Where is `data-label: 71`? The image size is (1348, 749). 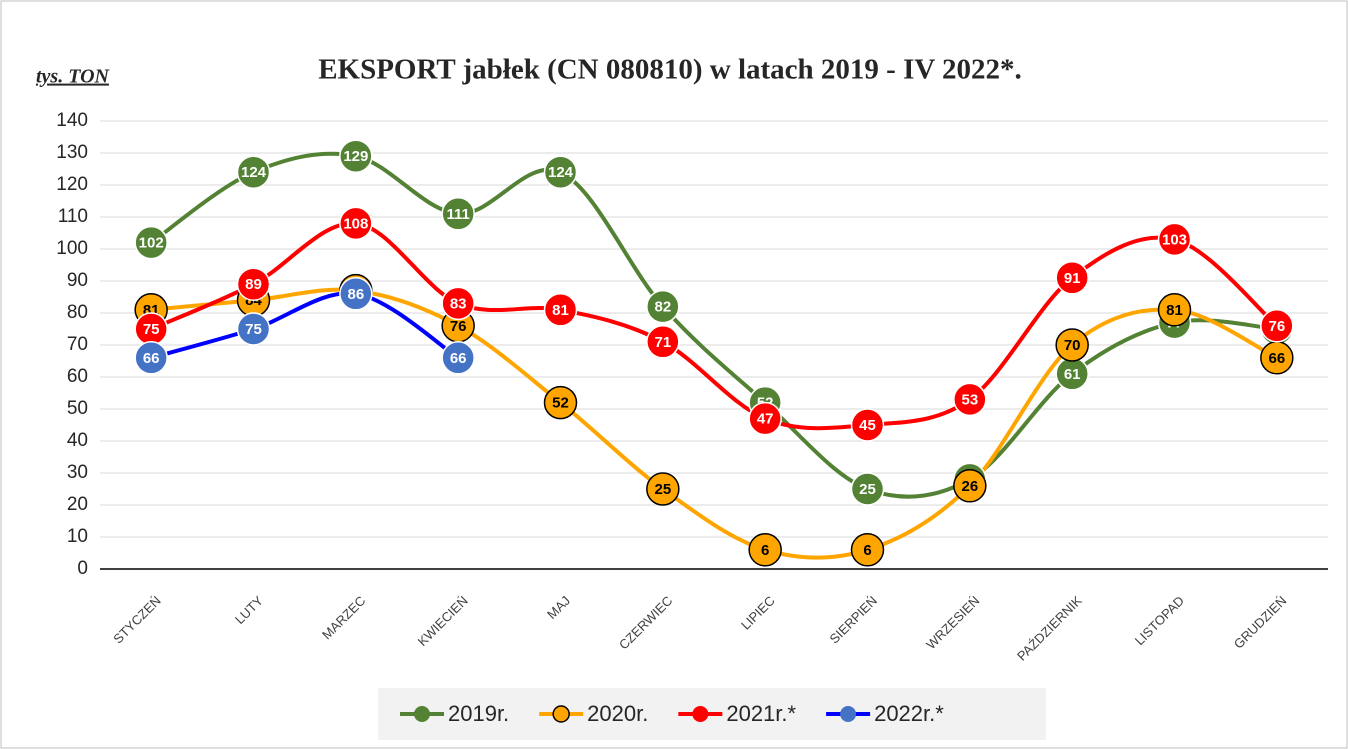
data-label: 71 is located at coordinates (662, 342).